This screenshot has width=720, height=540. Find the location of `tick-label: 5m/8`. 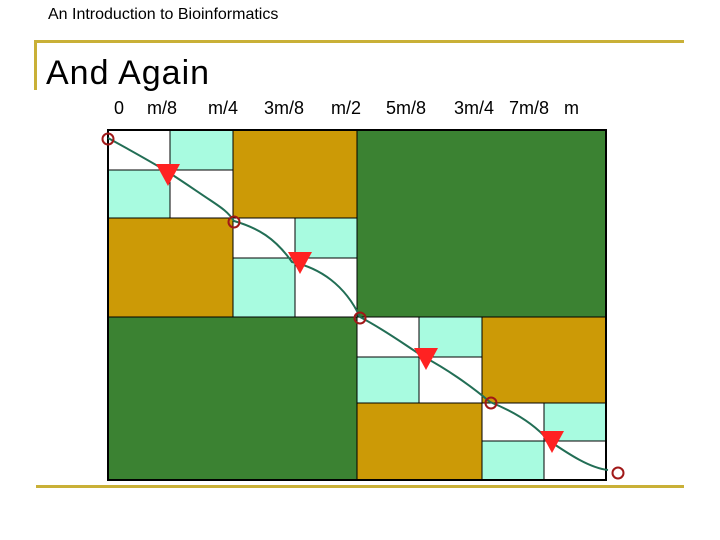

tick-label: 5m/8 is located at coordinates (406, 108).